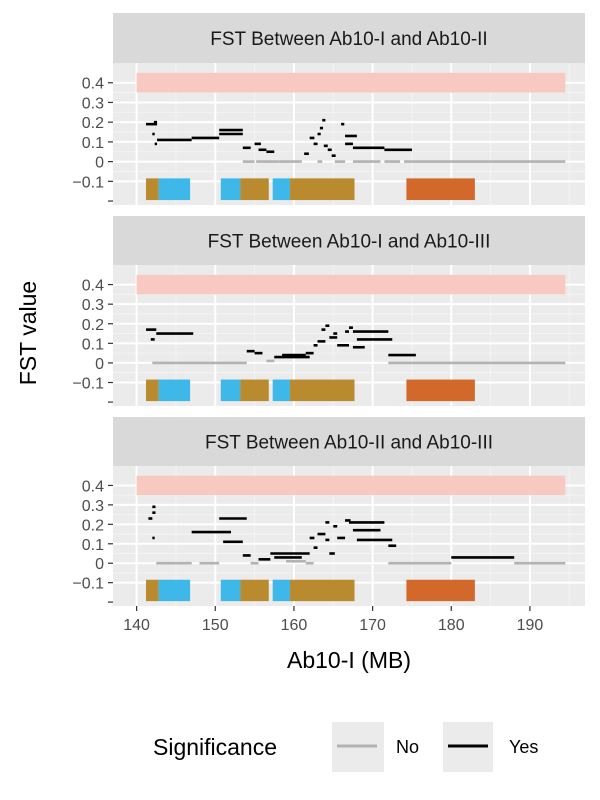  I want to click on facet-title: FST Between Ab10-I and Ab10-III, so click(349, 242).